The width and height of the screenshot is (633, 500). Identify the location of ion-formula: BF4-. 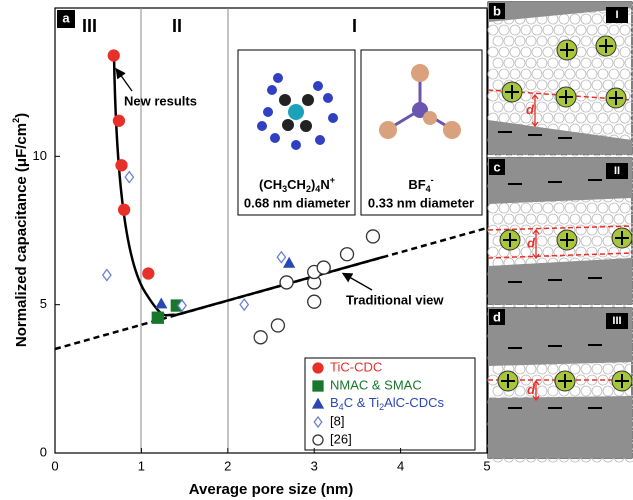
(420, 184).